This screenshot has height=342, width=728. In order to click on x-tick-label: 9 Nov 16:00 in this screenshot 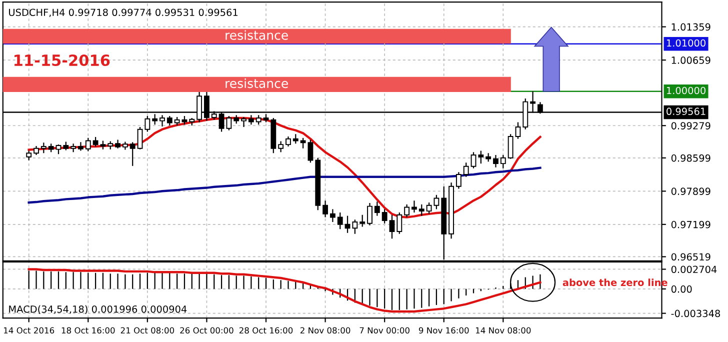, I will do `click(443, 330)`.